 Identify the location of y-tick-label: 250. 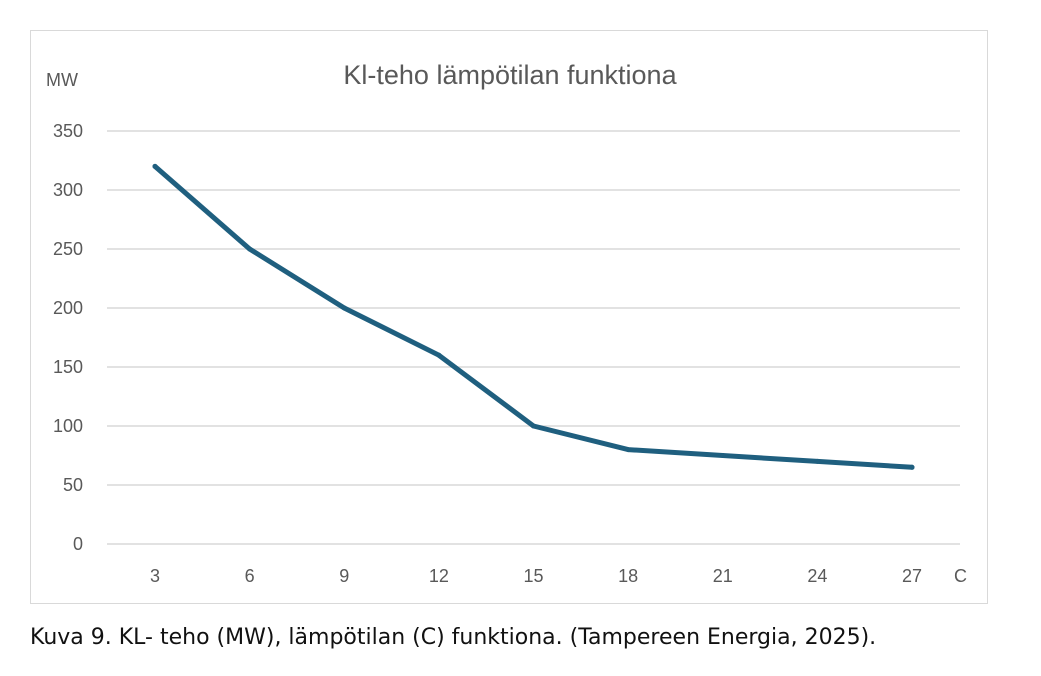
(68, 249).